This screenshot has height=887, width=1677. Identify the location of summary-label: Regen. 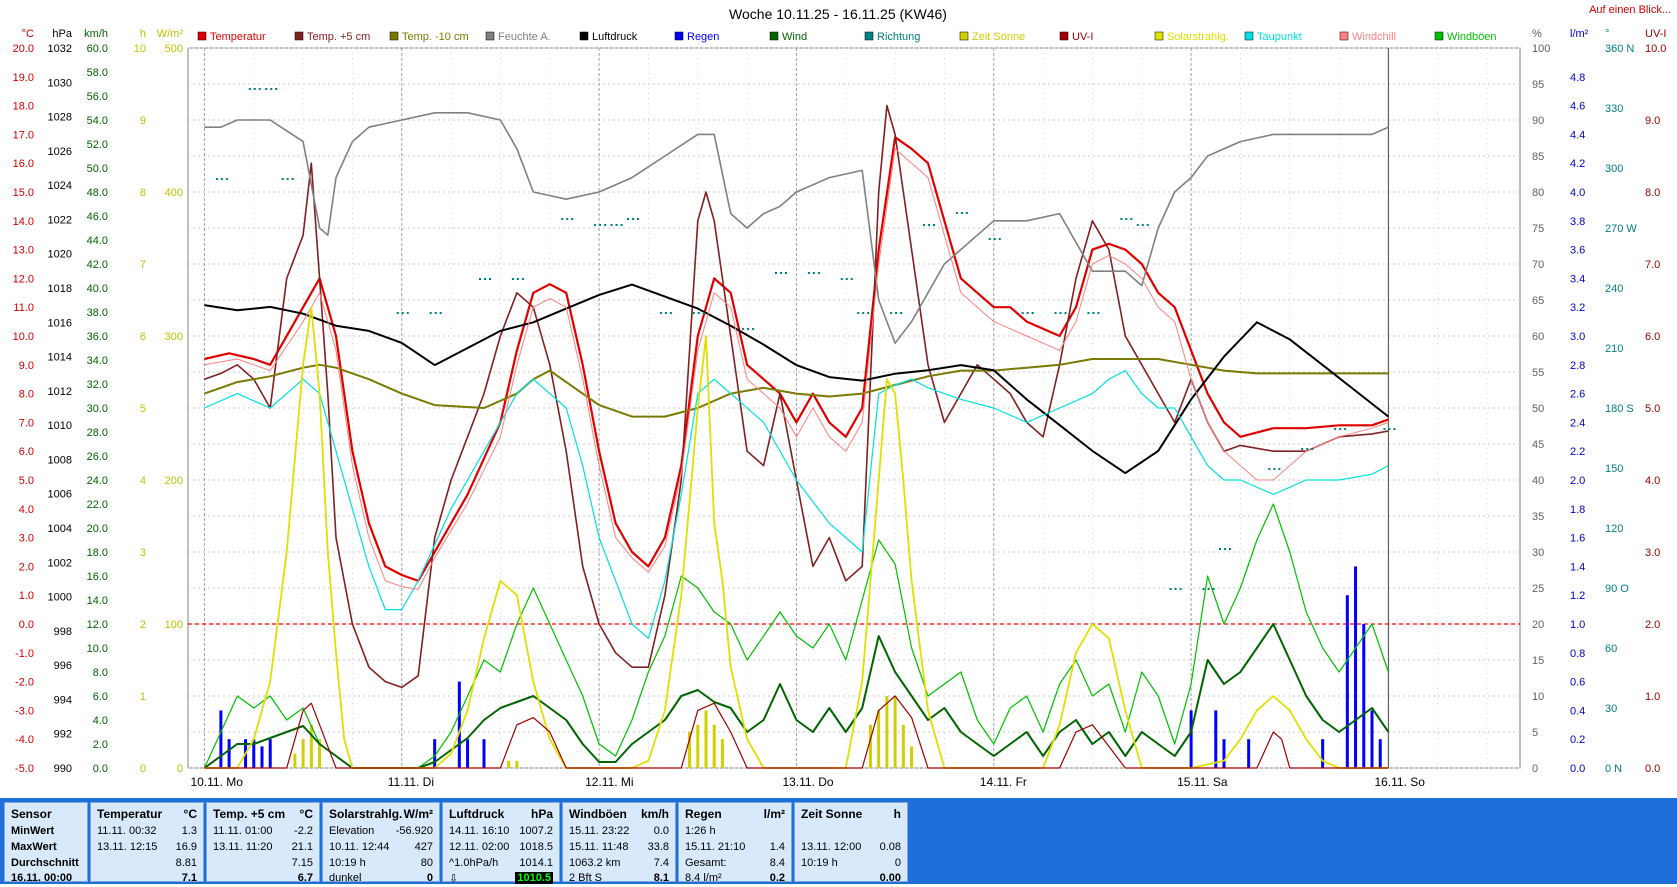
(703, 814).